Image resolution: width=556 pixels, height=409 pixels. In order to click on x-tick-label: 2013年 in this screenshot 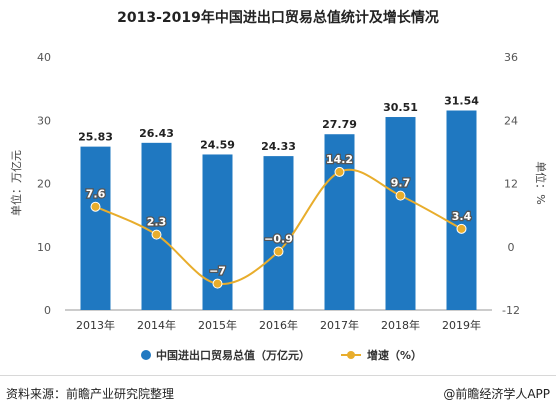, I will do `click(95, 325)`.